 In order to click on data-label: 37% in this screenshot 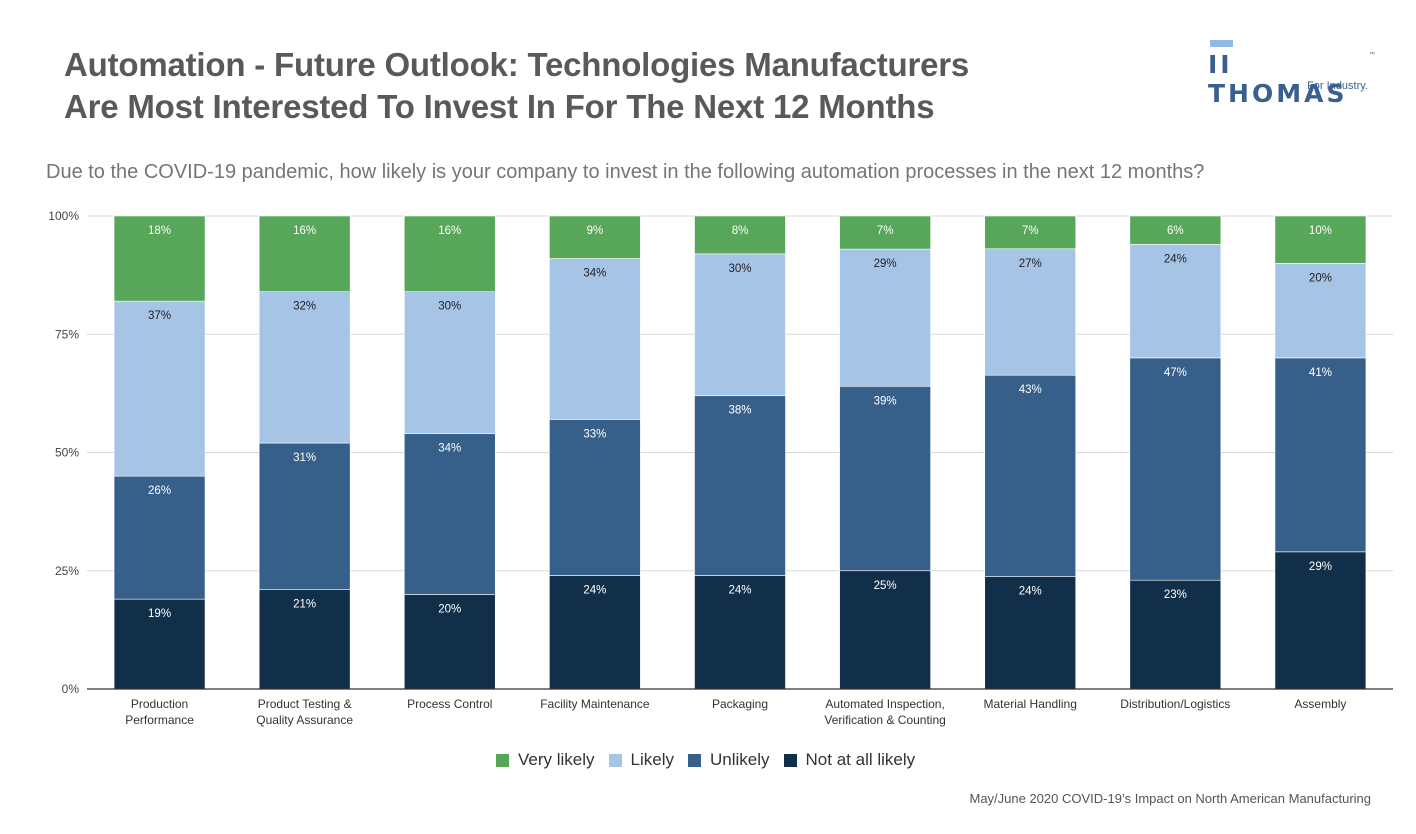, I will do `click(159, 316)`.